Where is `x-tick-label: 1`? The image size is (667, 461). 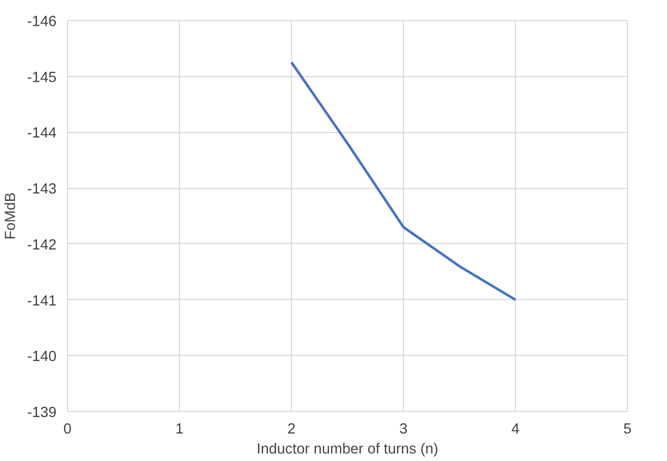 x-tick-label: 1 is located at coordinates (179, 430).